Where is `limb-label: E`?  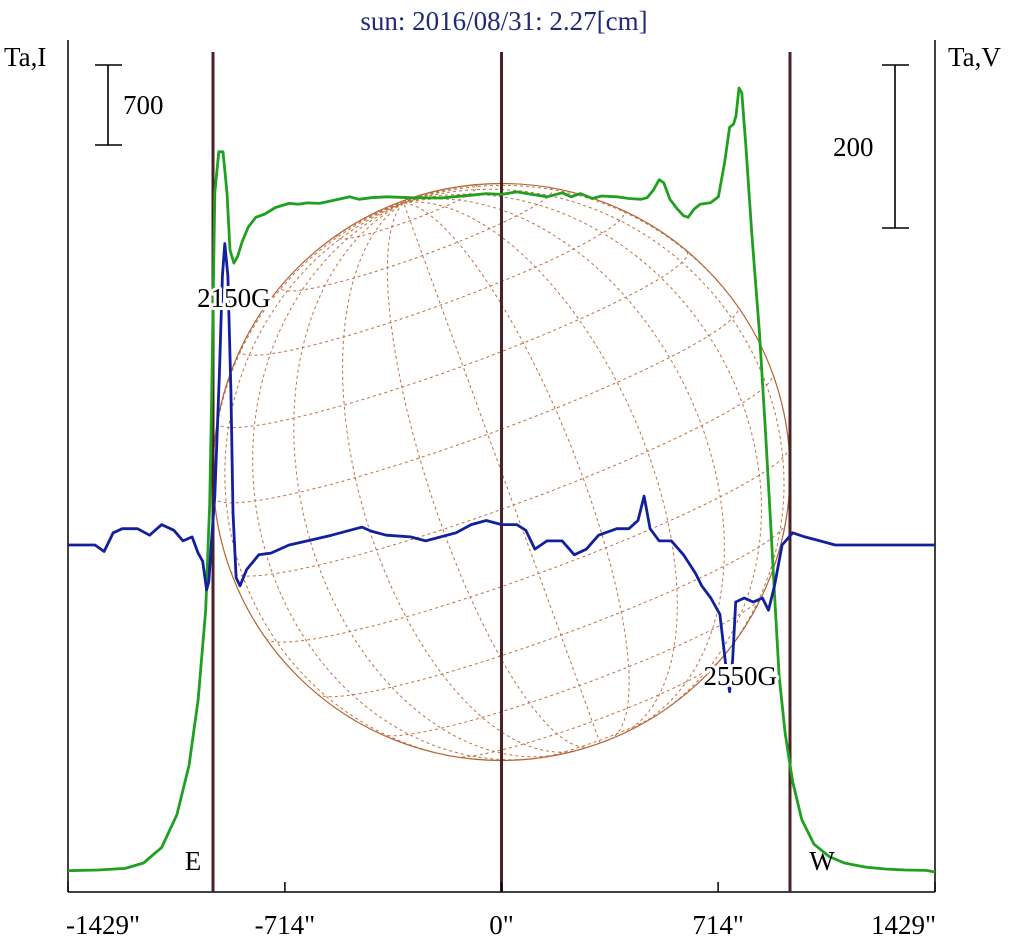
limb-label: E is located at coordinates (193, 861).